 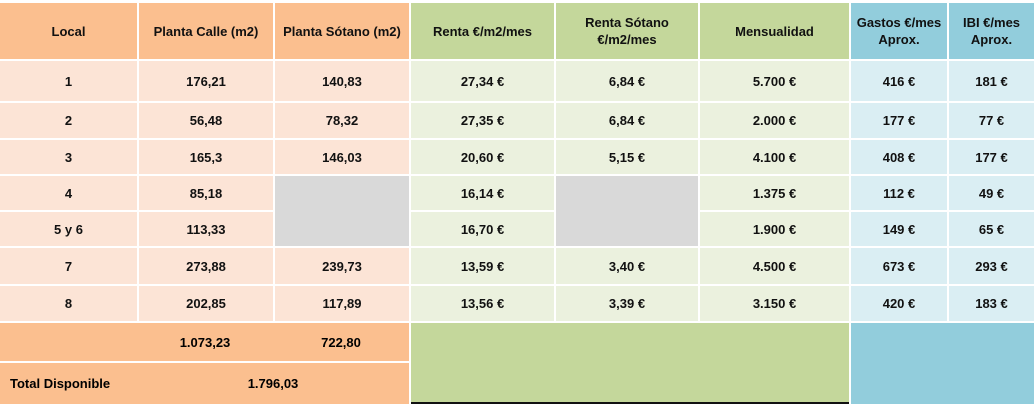 I want to click on cell-calle: 273,88, so click(x=206, y=266).